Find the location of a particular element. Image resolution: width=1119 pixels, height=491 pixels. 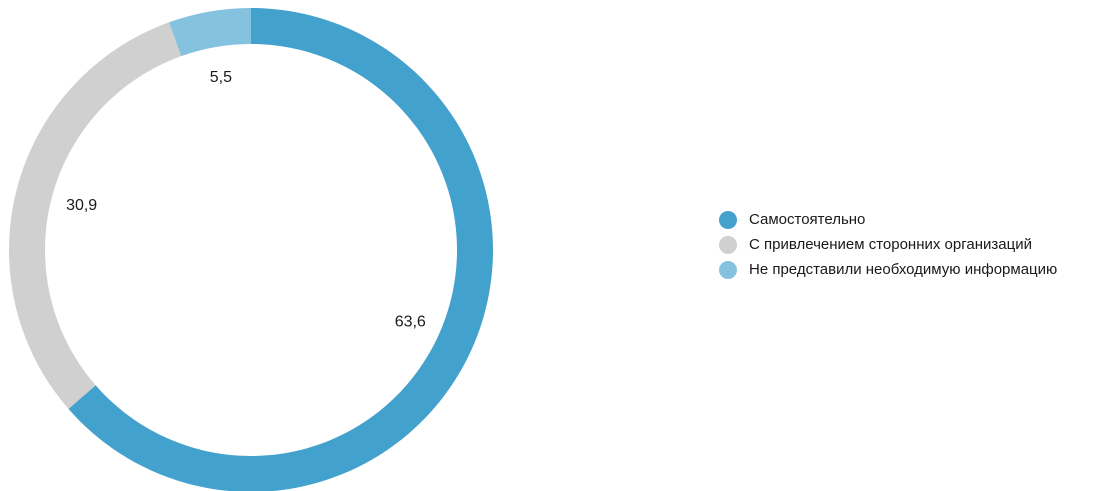

slice-value-label: 5,5 is located at coordinates (221, 77).